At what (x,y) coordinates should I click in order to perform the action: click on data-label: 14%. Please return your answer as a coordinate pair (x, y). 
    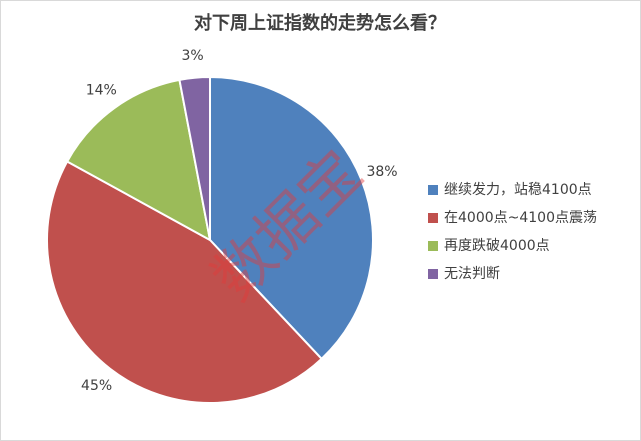
    Looking at the image, I should click on (101, 90).